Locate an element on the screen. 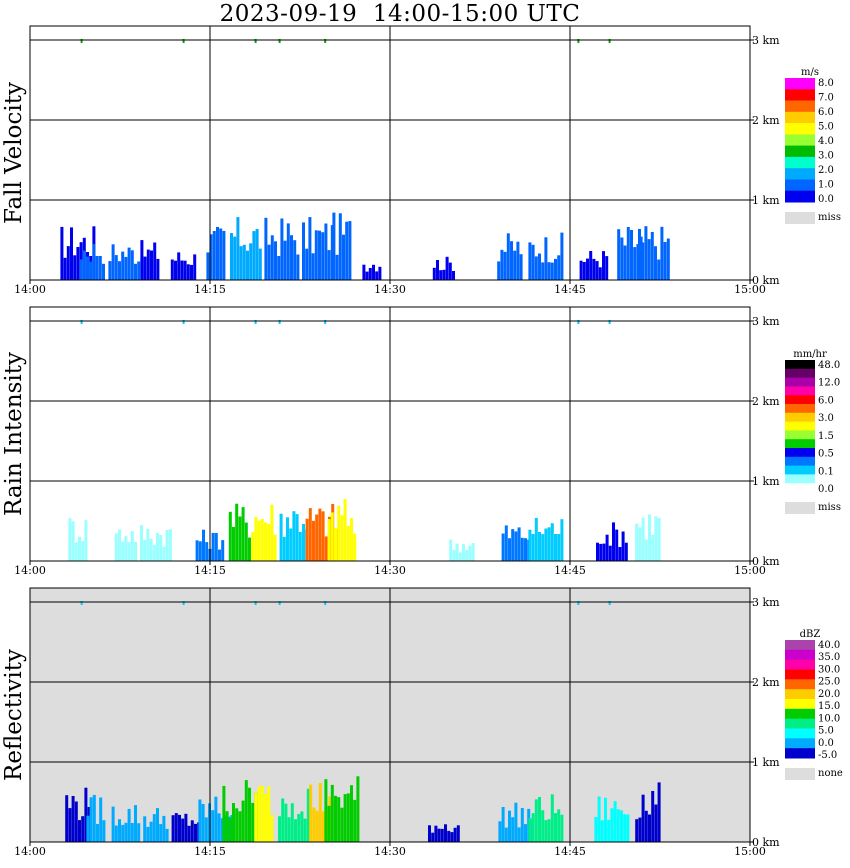 This screenshot has height=868, width=850. legend-unit: mm/hr is located at coordinates (810, 354).